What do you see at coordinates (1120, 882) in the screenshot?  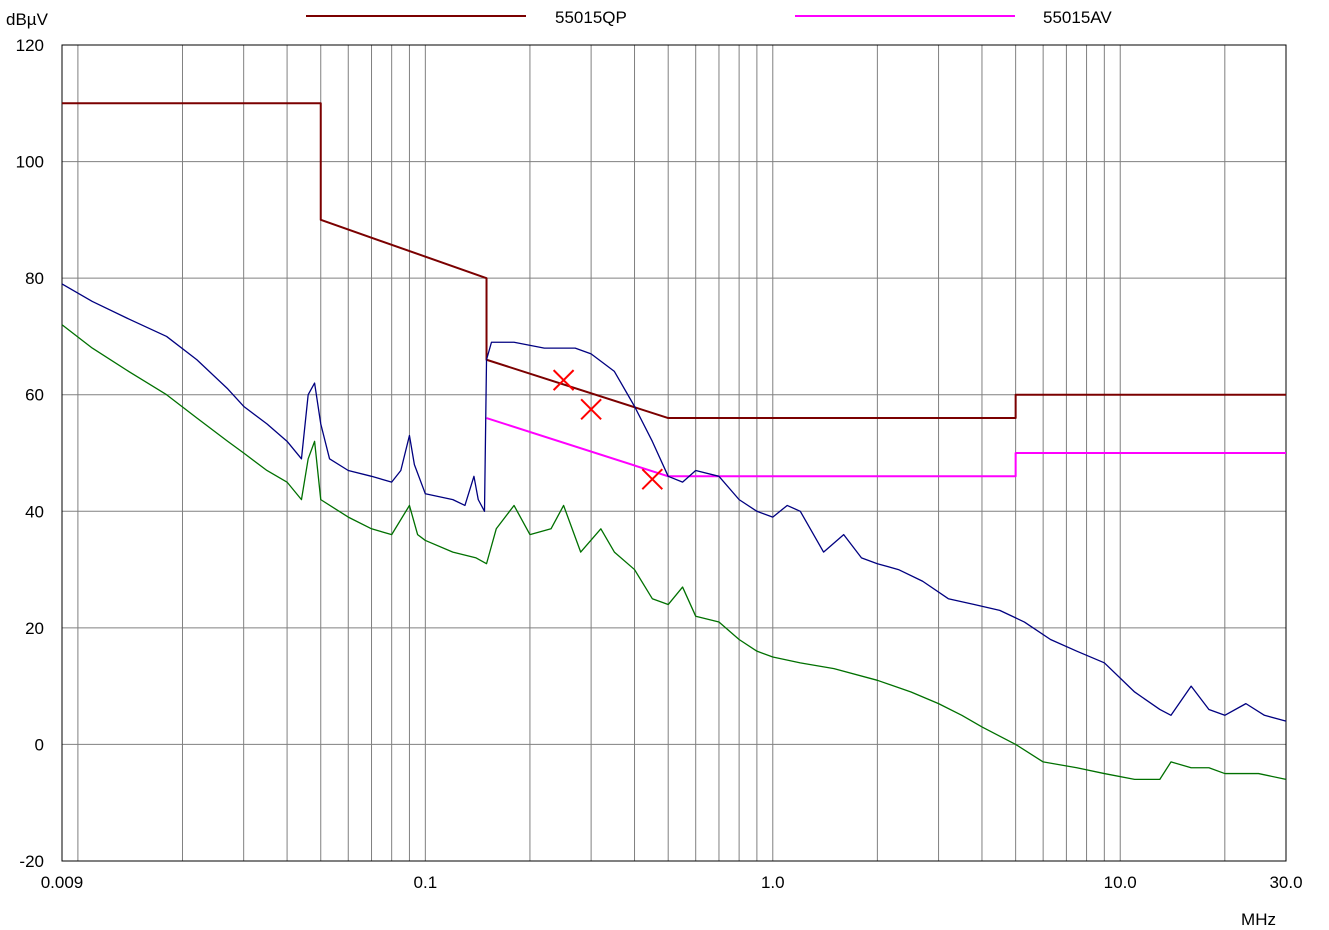 I see `x-tick-label: 10.0` at bounding box center [1120, 882].